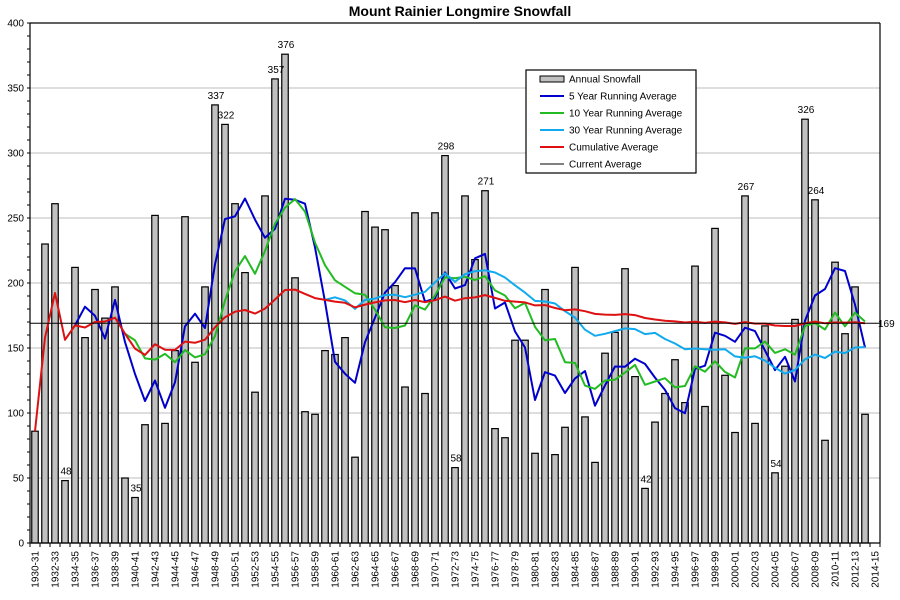 The width and height of the screenshot is (900, 600). What do you see at coordinates (486, 182) in the screenshot?
I see `data-label: 271` at bounding box center [486, 182].